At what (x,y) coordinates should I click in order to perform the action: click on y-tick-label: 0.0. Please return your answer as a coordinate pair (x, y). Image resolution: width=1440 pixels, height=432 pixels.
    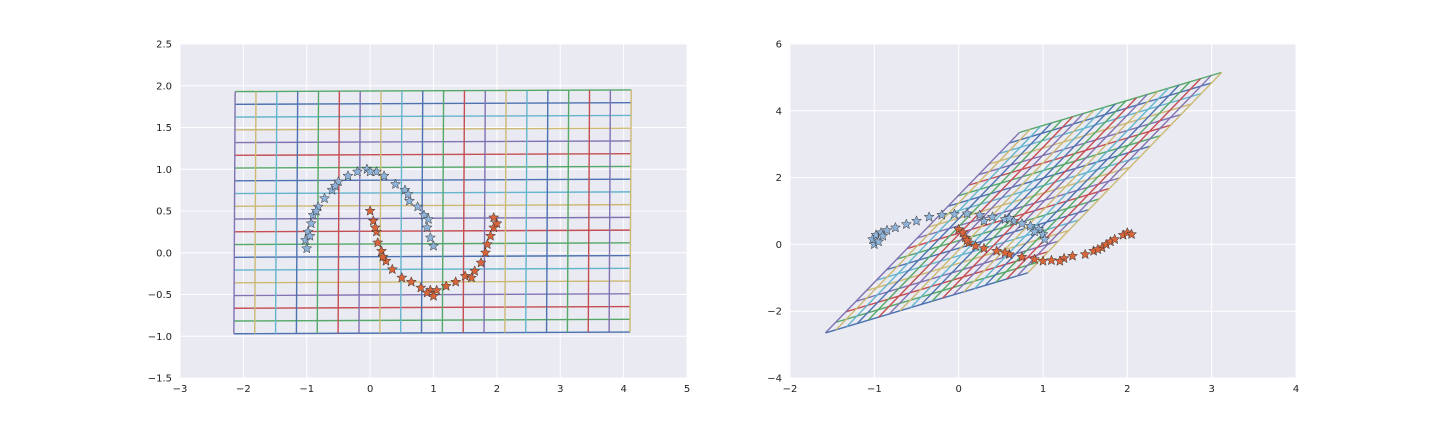
    Looking at the image, I should click on (164, 253).